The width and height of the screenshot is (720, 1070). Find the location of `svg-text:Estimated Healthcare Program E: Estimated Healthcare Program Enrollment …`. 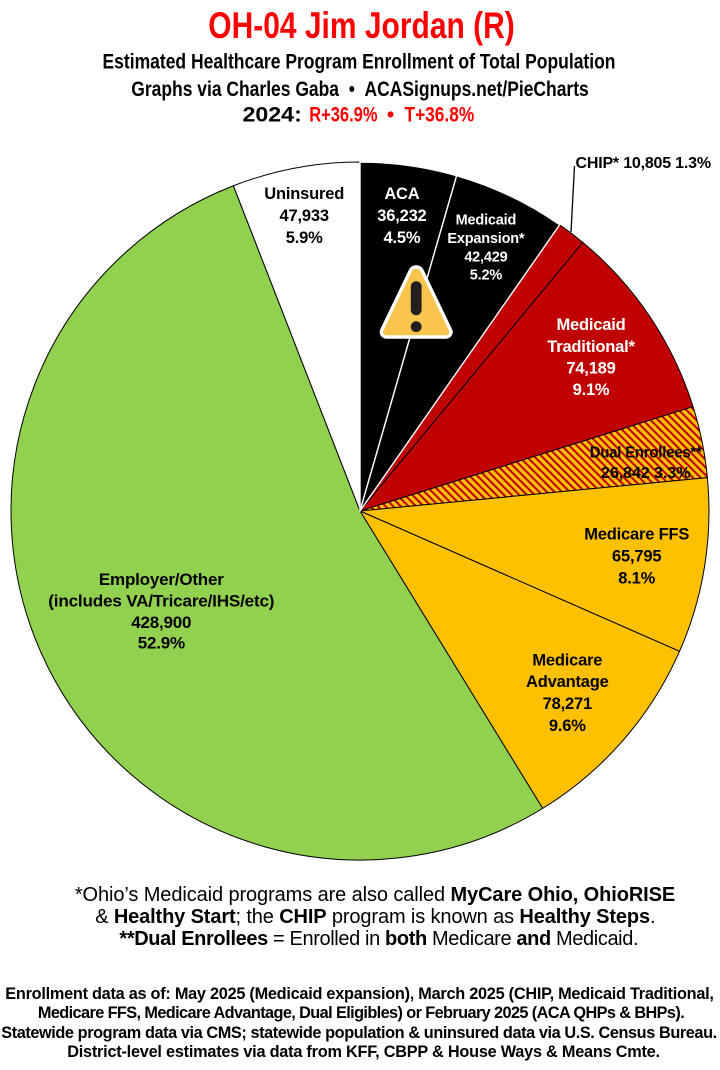

svg-text:Estimated Healthcare Program E: Estimated Healthcare Program Enrollment … is located at coordinates (359, 62).